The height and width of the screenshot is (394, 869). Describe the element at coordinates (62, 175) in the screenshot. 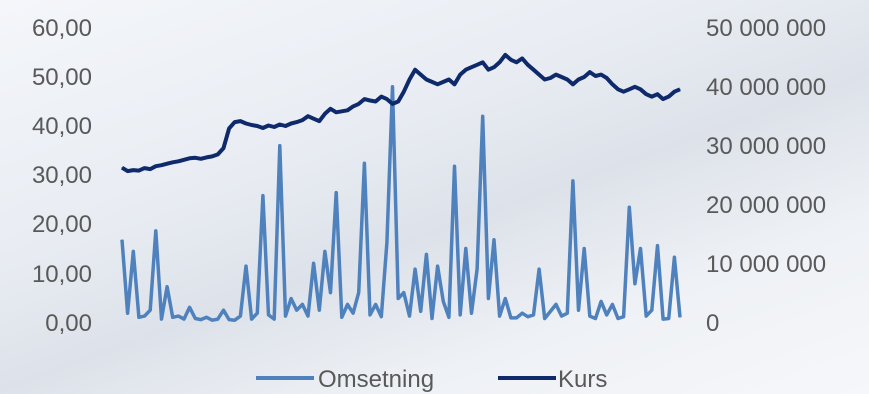

I see `left-tick-label: 30,00` at that location.